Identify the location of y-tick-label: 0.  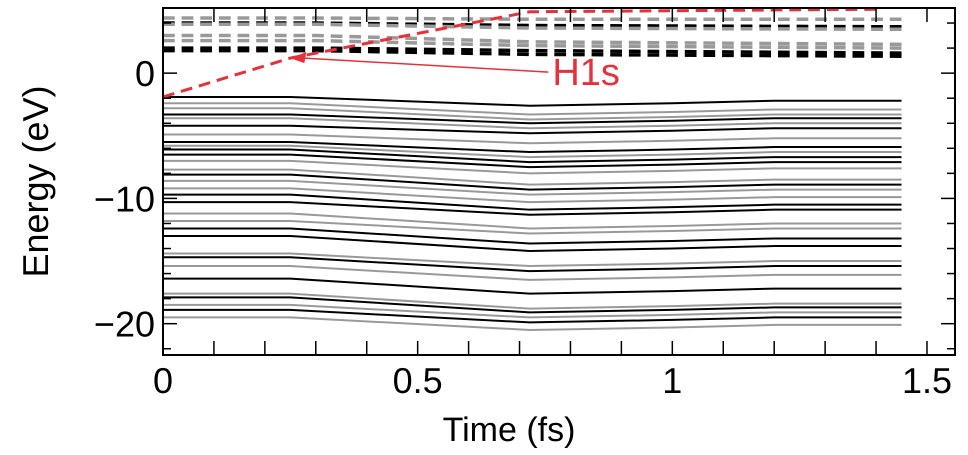
(144, 73).